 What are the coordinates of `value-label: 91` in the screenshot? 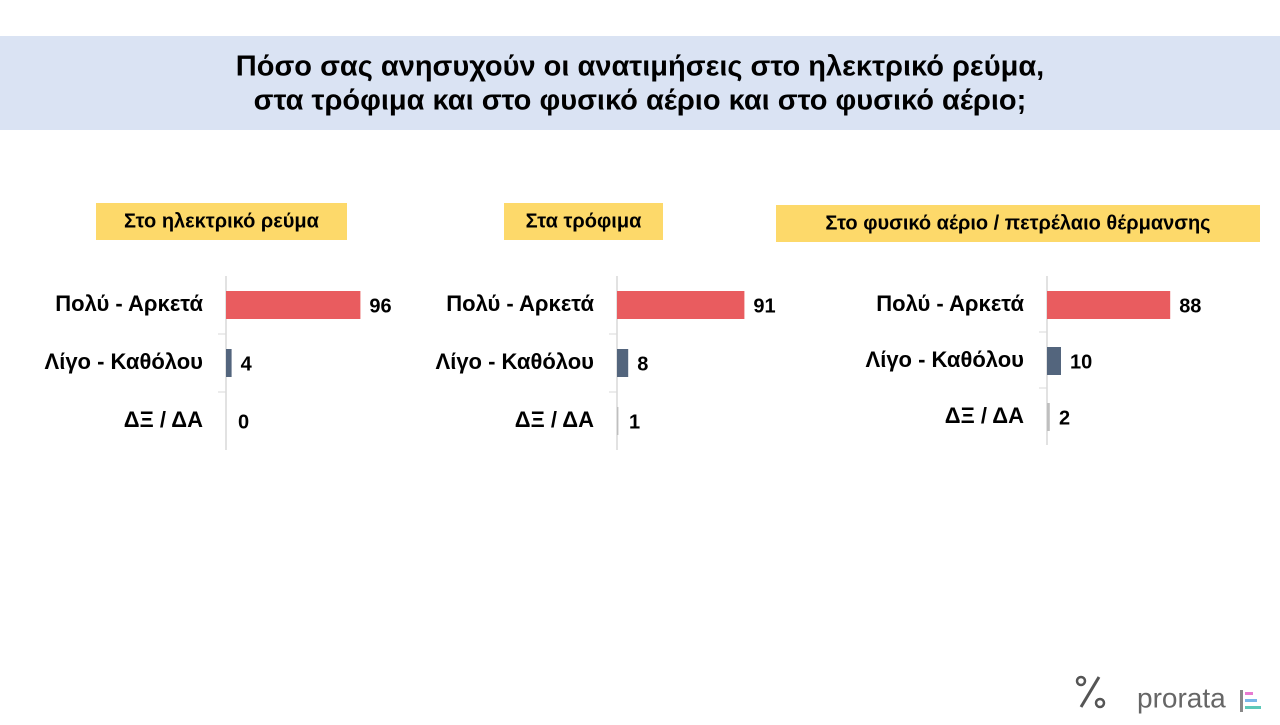 It's located at (764, 306).